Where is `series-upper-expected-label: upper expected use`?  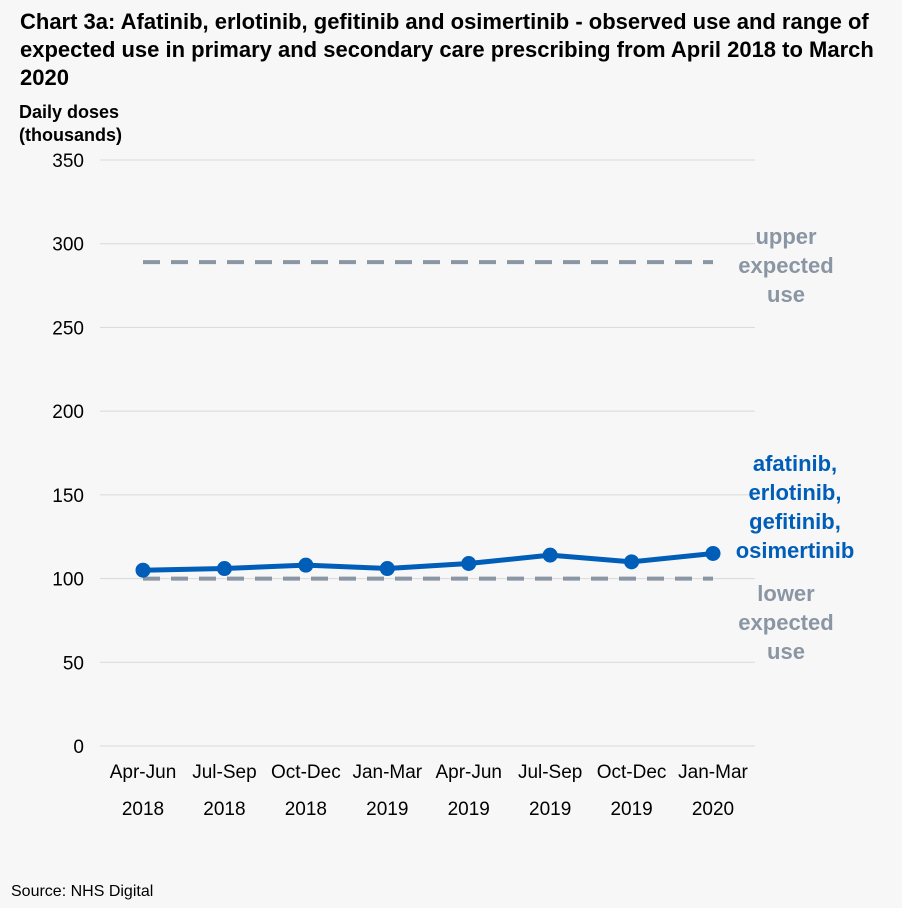 series-upper-expected-label: upper expected use is located at coordinates (785, 265).